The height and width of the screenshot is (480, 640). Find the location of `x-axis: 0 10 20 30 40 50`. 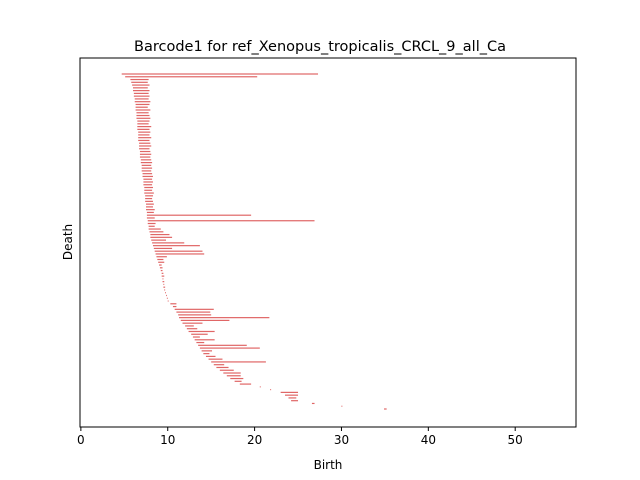

x-axis: 0 10 20 30 40 50 is located at coordinates (300, 437).